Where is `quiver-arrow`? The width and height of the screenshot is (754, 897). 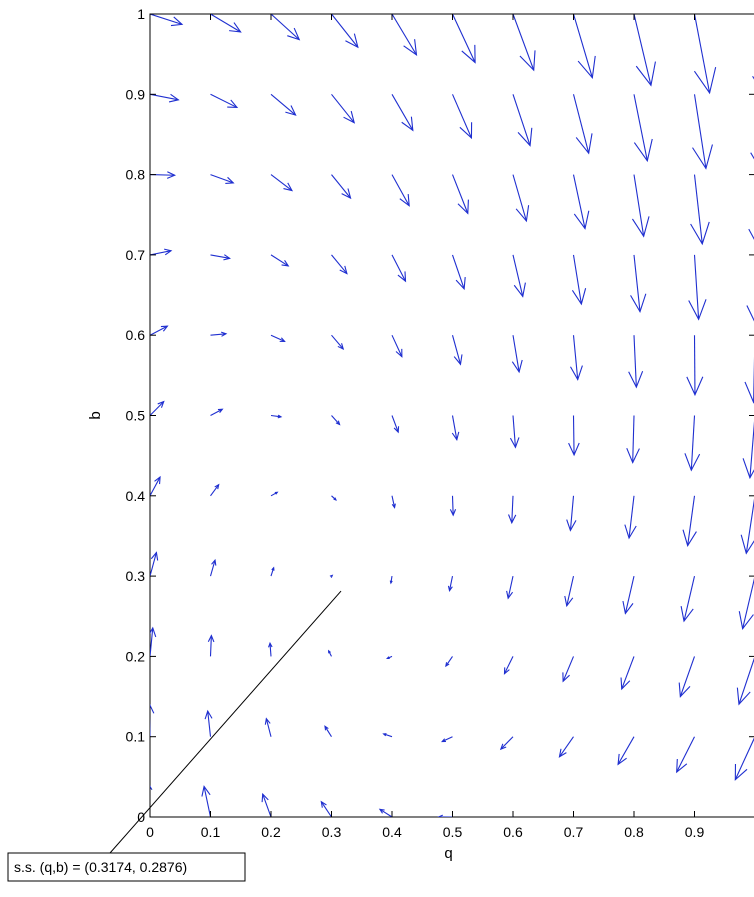 quiver-arrow is located at coordinates (743, 836).